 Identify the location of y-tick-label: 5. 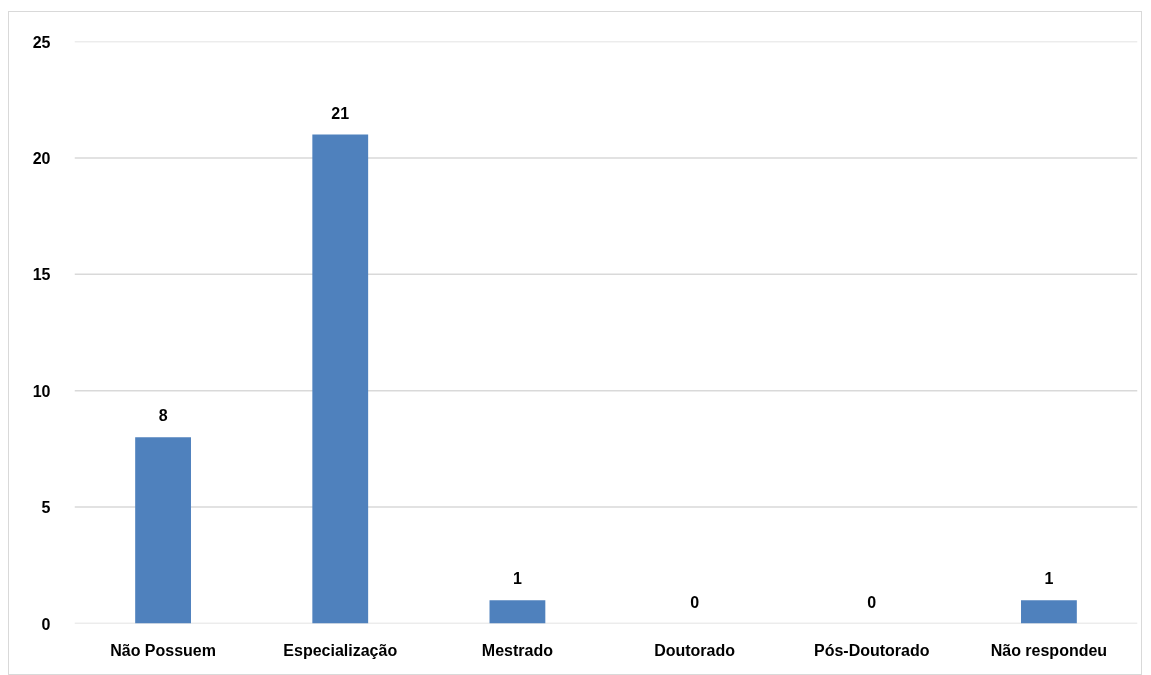
(46, 508).